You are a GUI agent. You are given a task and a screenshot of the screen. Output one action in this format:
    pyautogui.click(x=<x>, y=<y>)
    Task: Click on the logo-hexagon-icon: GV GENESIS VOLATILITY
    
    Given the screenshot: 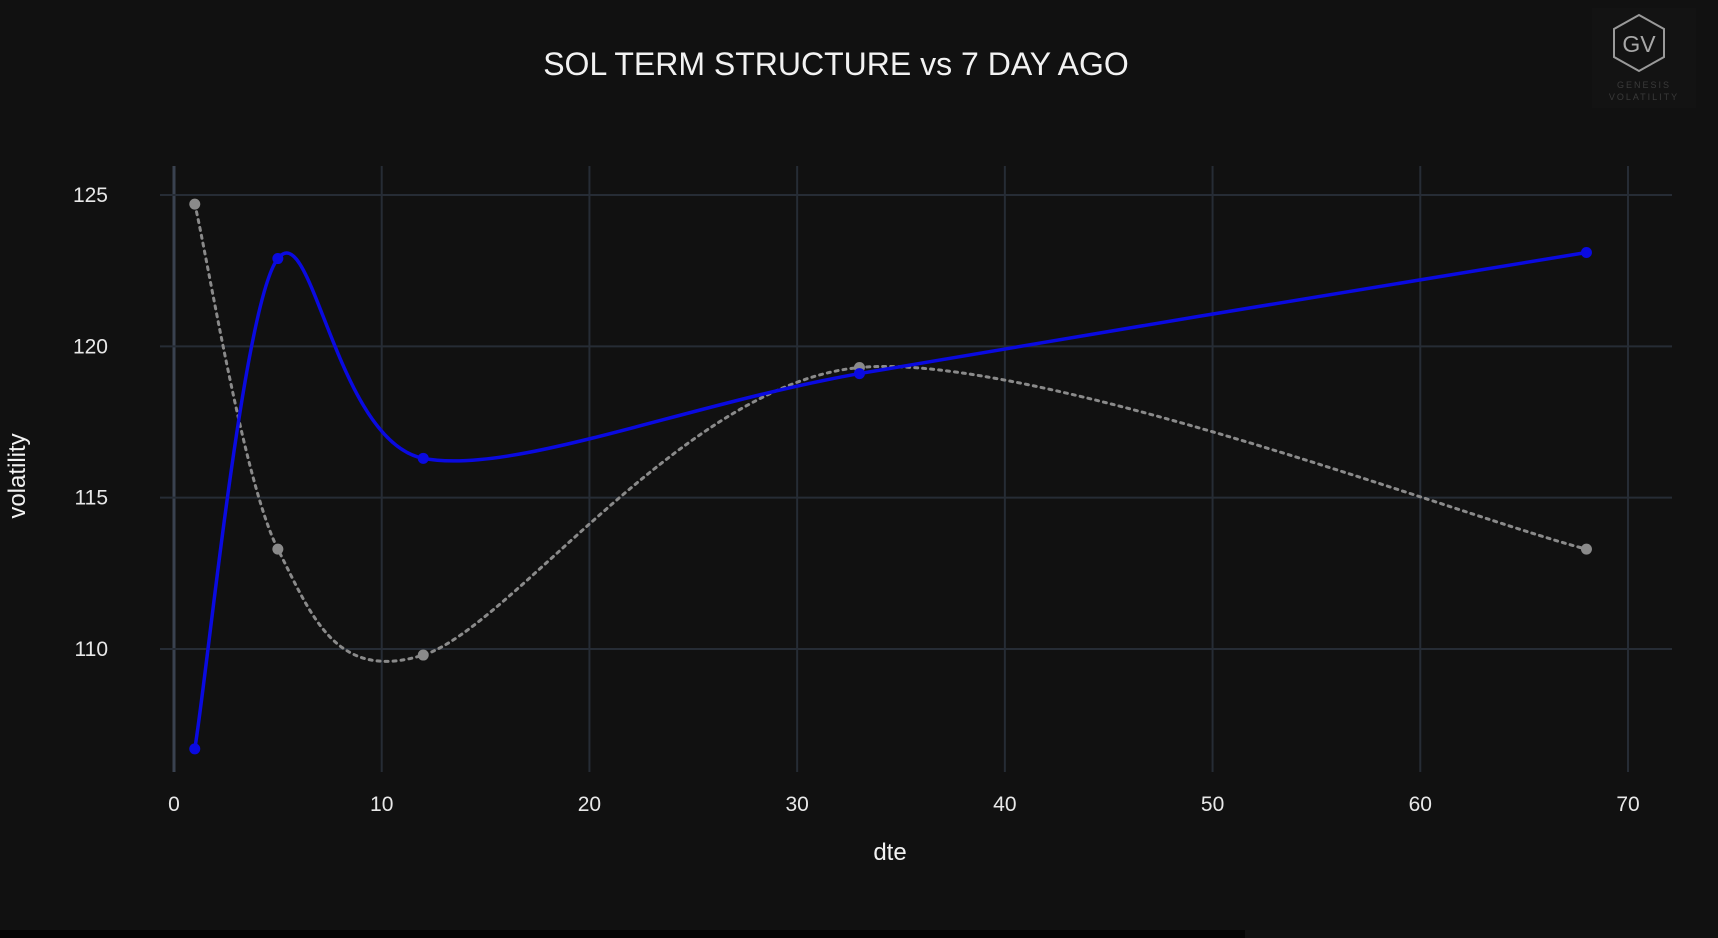 What is the action you would take?
    pyautogui.click(x=1644, y=57)
    